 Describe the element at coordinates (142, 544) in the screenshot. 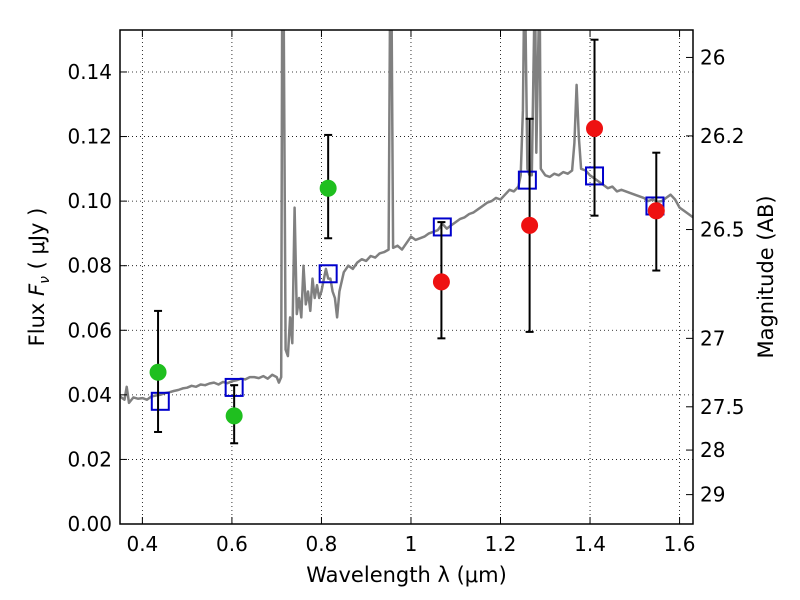

I see `x-tick-label: 0.4` at that location.